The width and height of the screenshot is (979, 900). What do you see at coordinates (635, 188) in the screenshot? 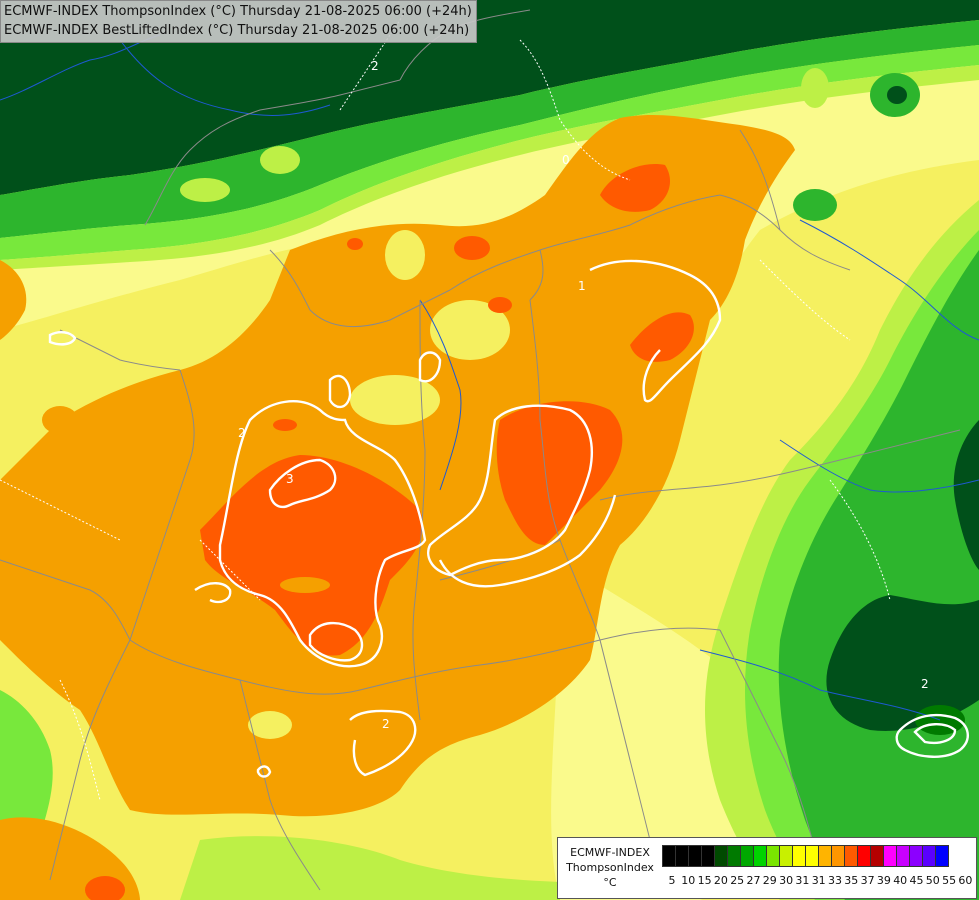
I see `red-core-north` at bounding box center [635, 188].